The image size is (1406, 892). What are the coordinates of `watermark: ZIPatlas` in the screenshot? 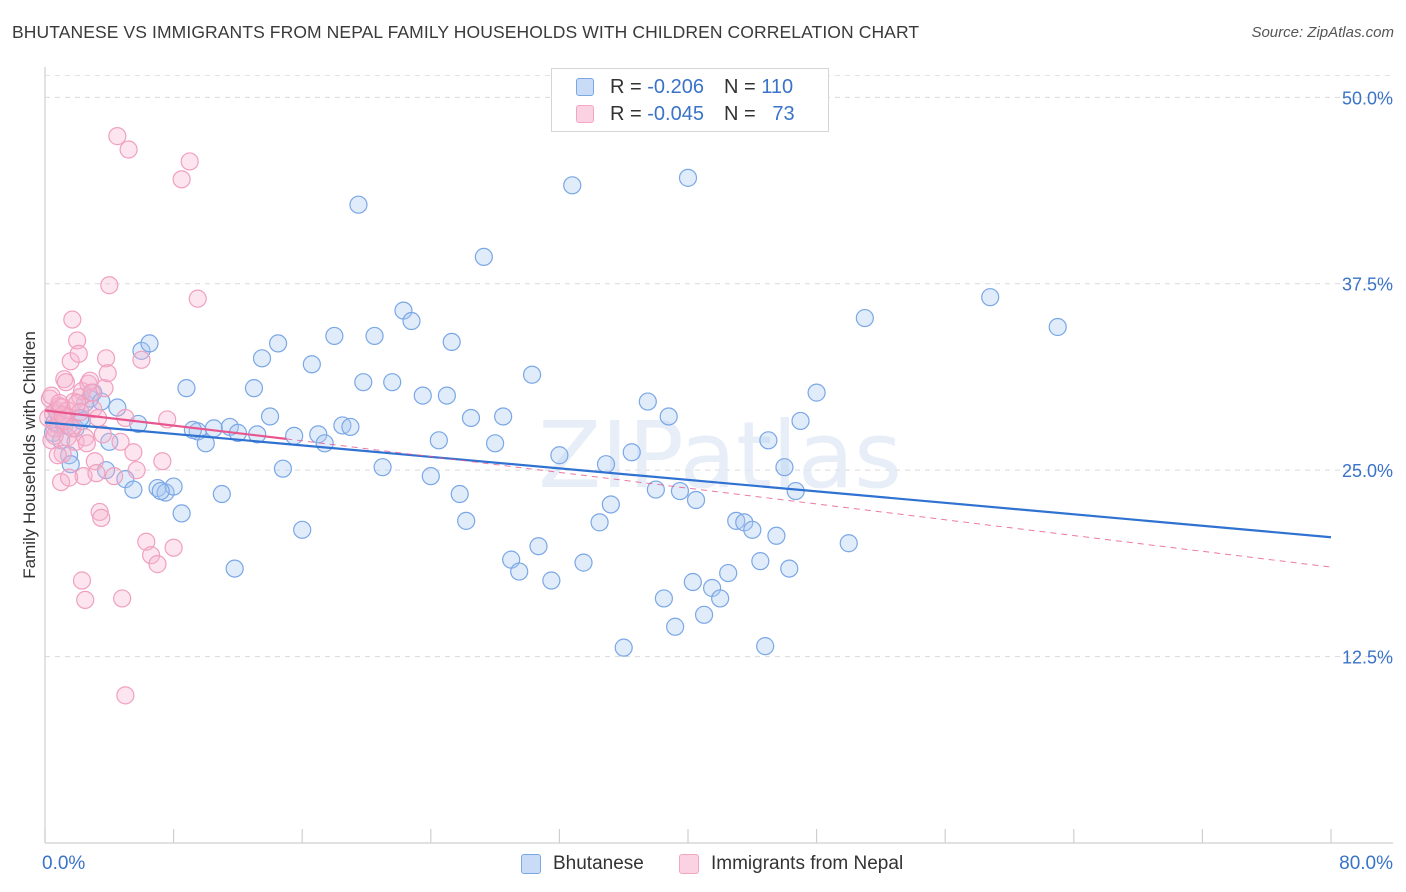 It's located at (720, 455).